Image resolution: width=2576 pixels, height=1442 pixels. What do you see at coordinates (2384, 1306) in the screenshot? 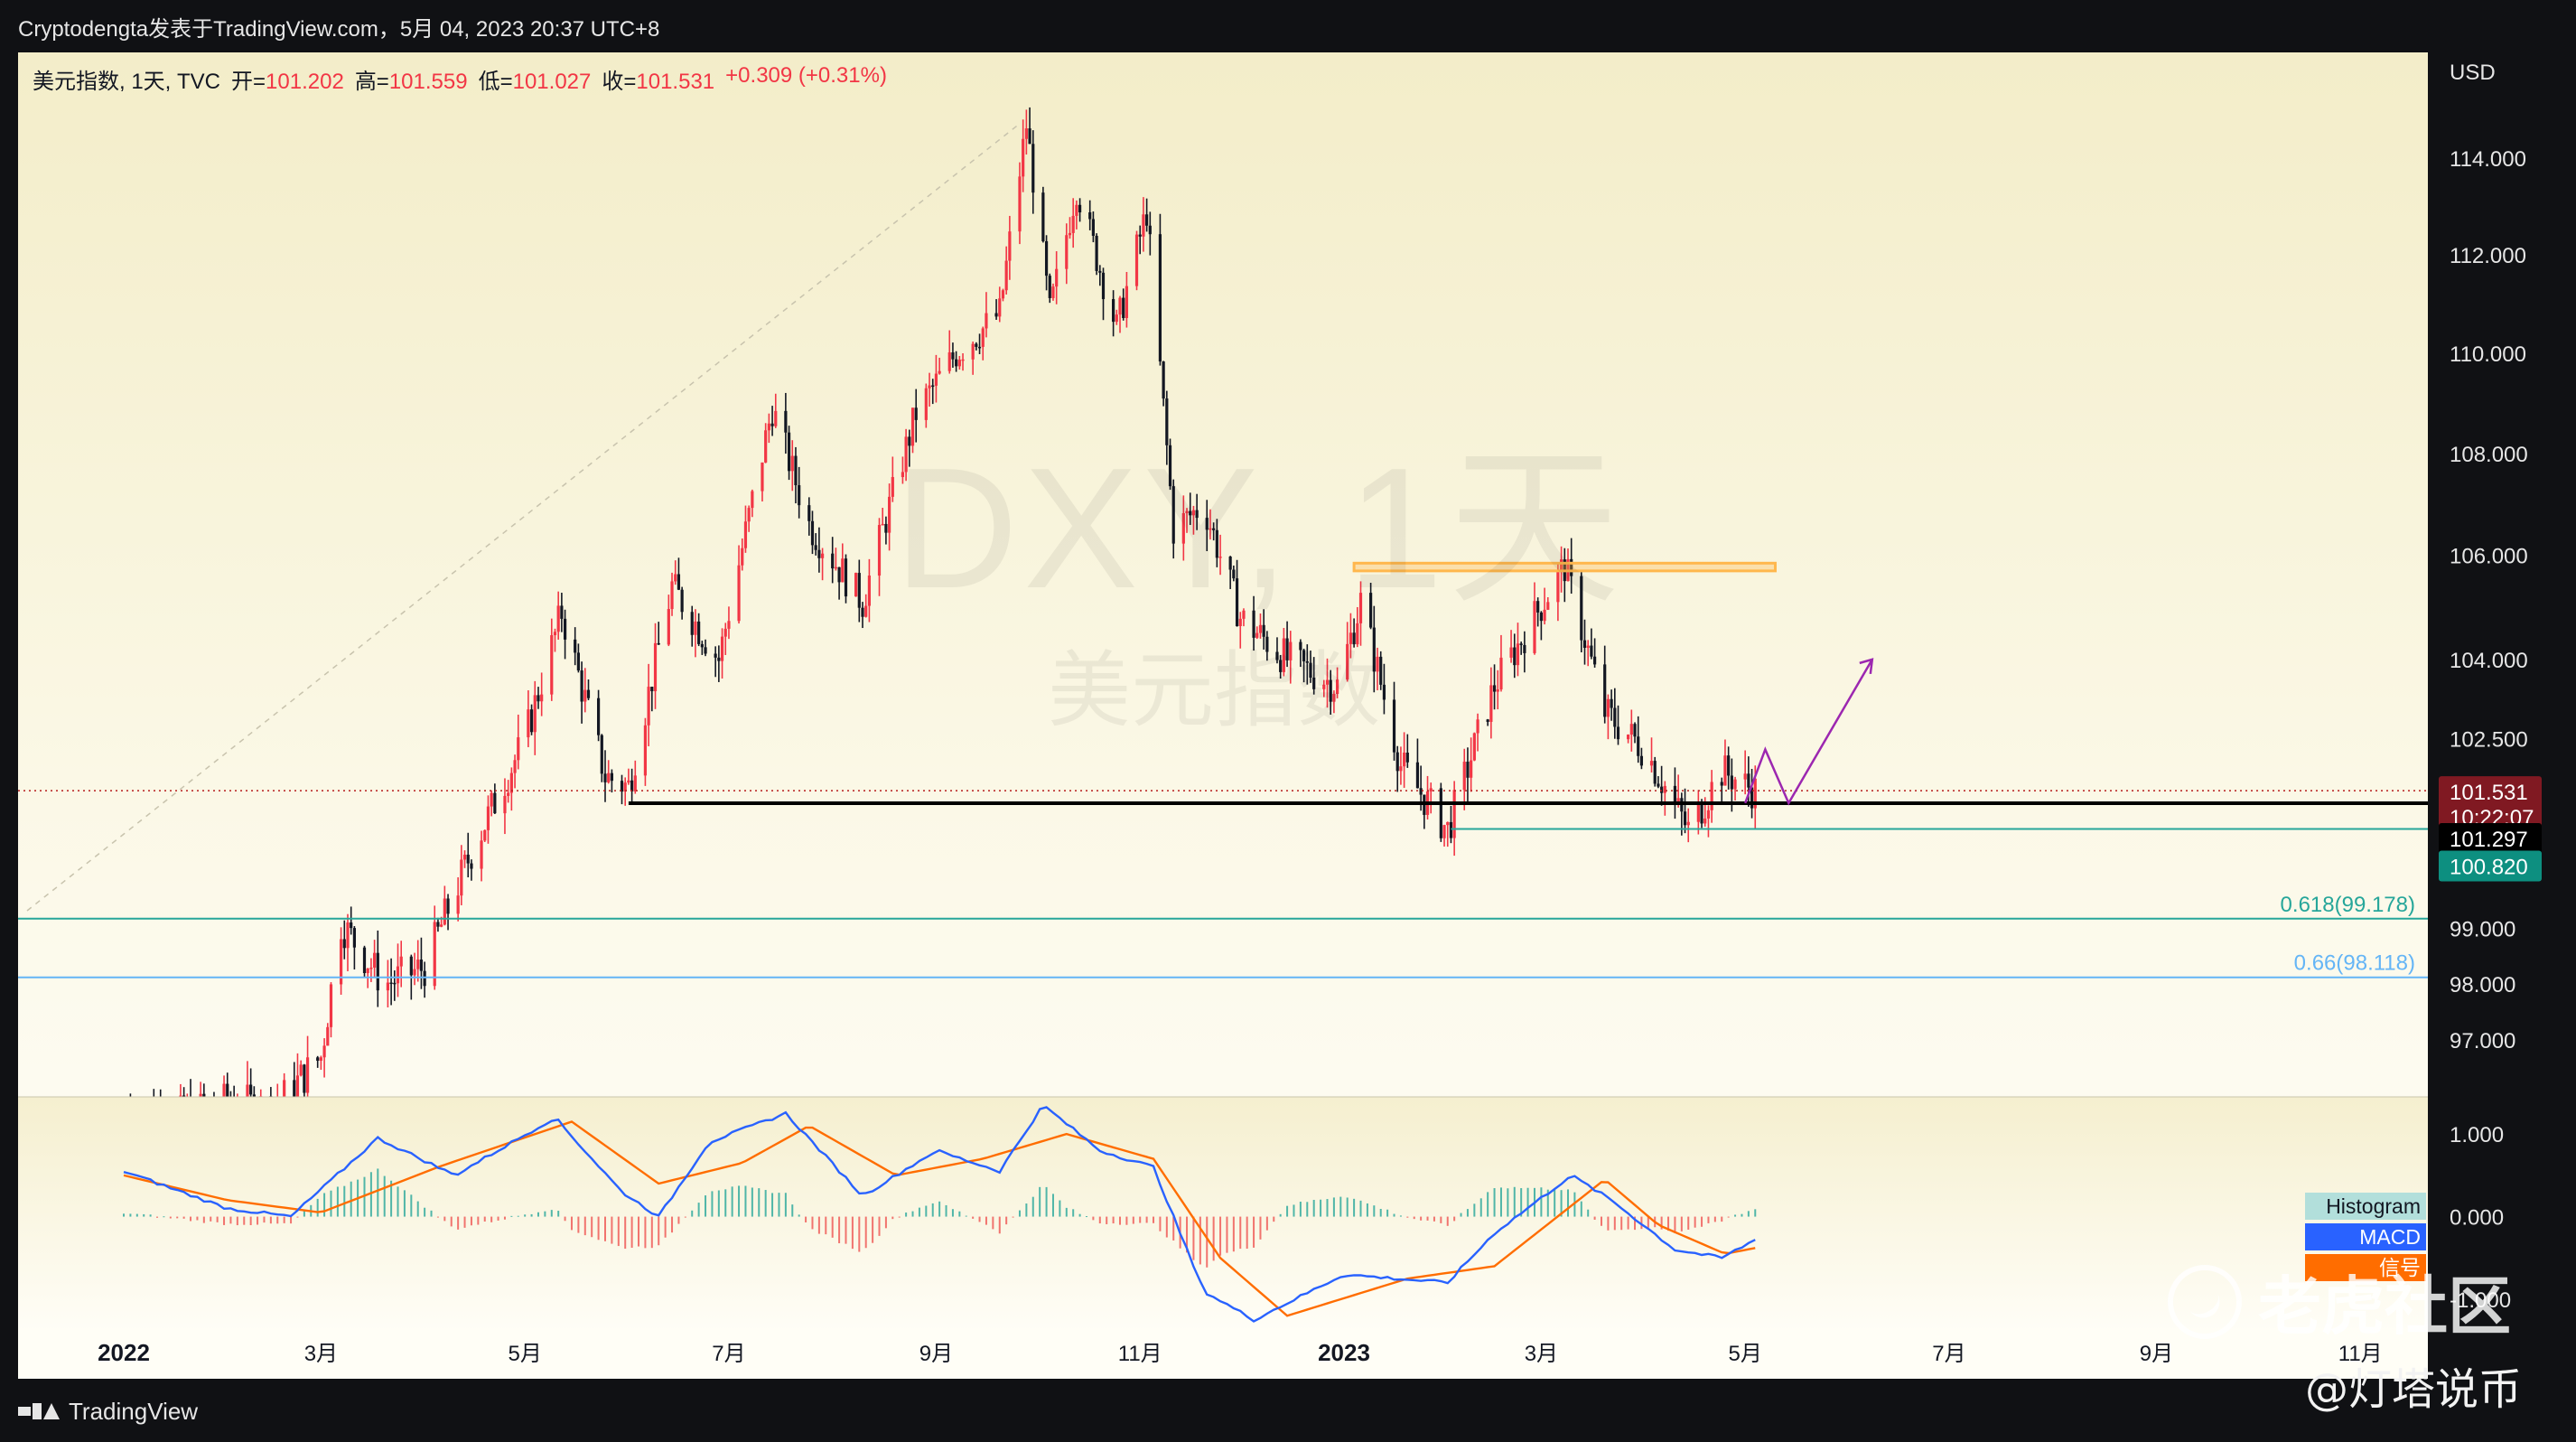
I see `community-watermark-text: 老虎社区` at bounding box center [2384, 1306].